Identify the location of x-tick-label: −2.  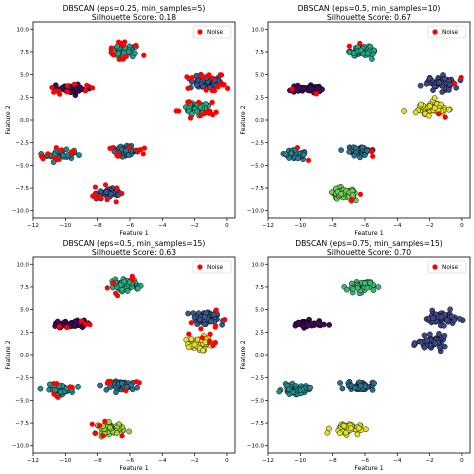
(429, 461).